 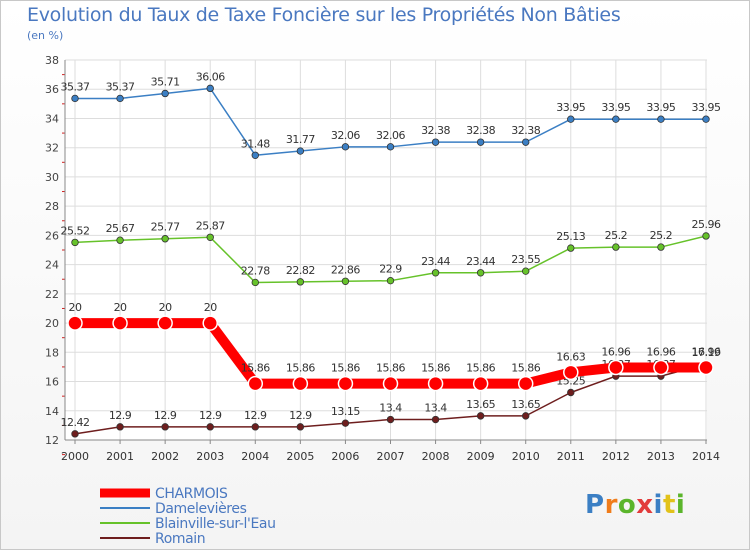 I want to click on data-label-damelevi-res: 35.71, so click(x=165, y=81).